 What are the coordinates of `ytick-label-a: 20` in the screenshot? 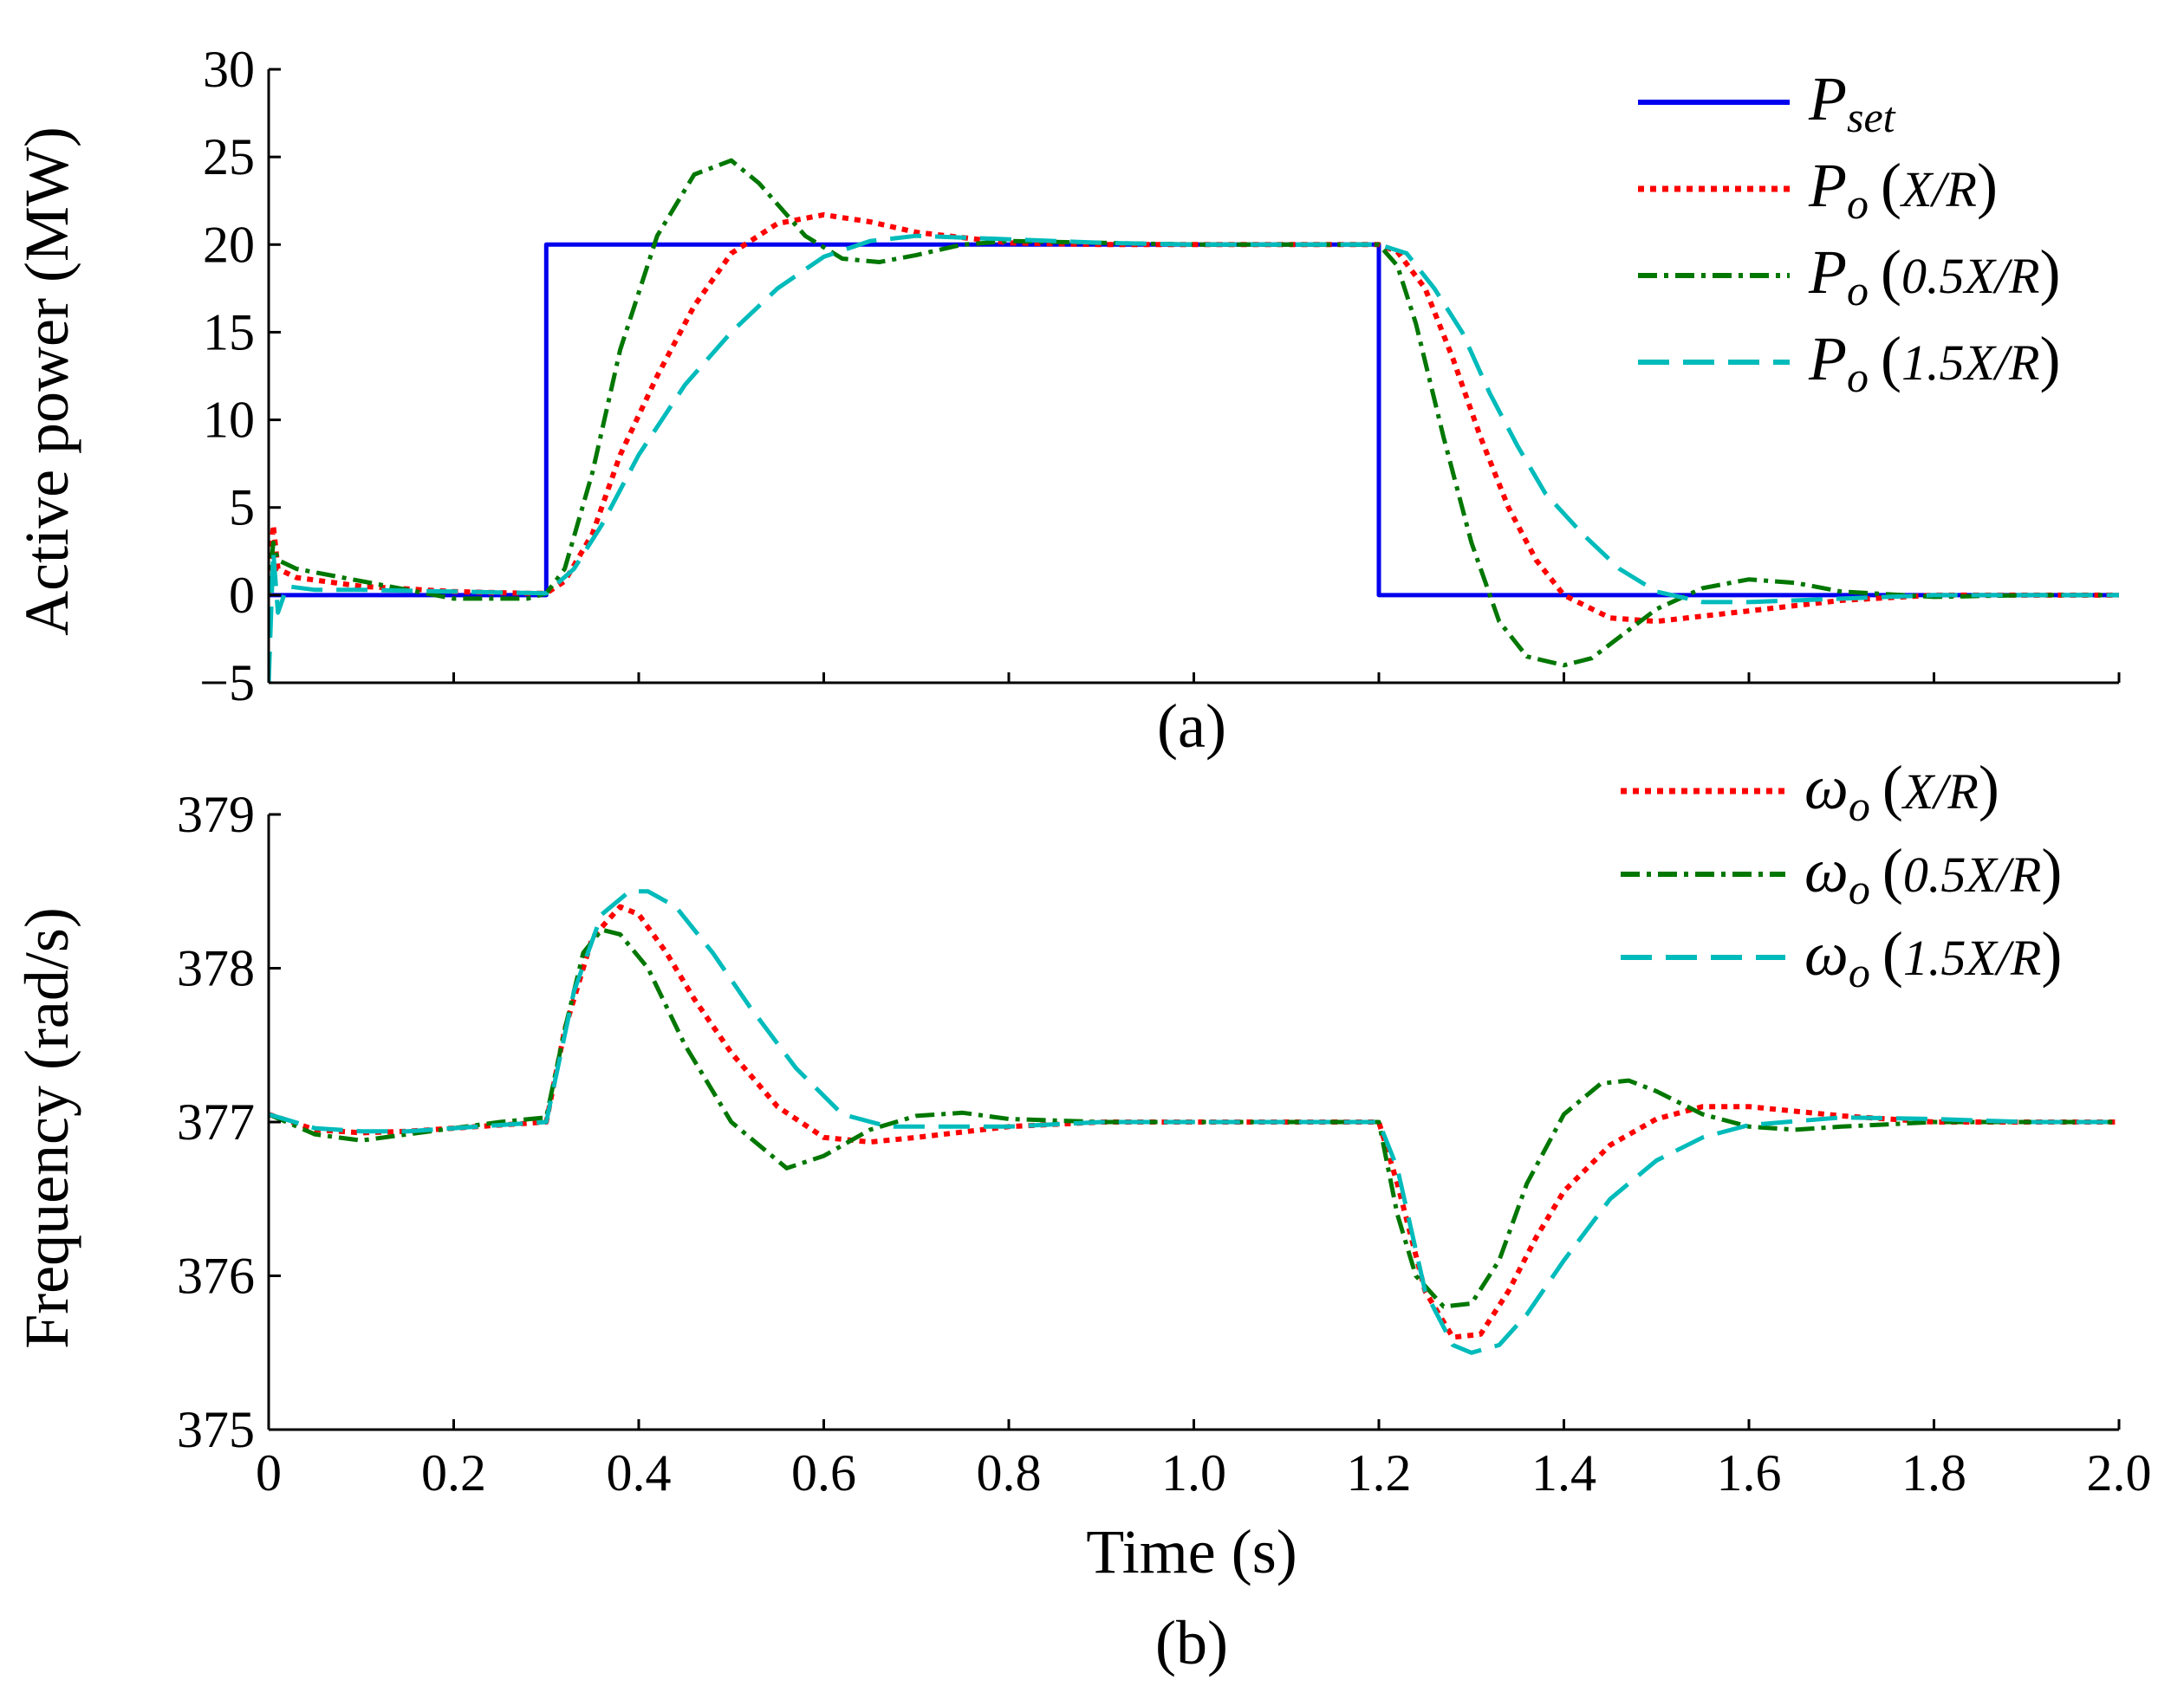 It's located at (229, 244).